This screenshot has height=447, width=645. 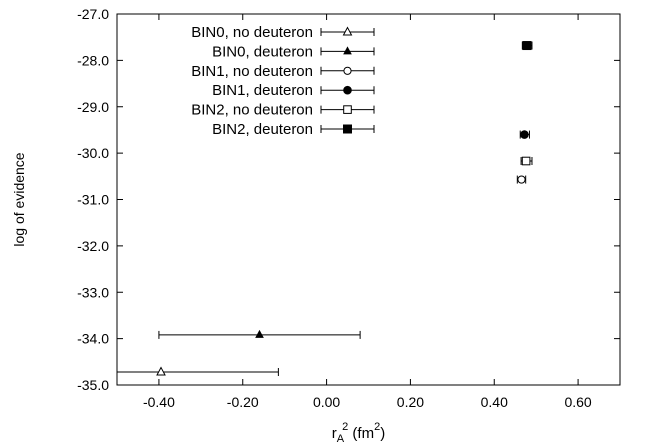 What do you see at coordinates (159, 402) in the screenshot?
I see `x-tick-label: -0.40` at bounding box center [159, 402].